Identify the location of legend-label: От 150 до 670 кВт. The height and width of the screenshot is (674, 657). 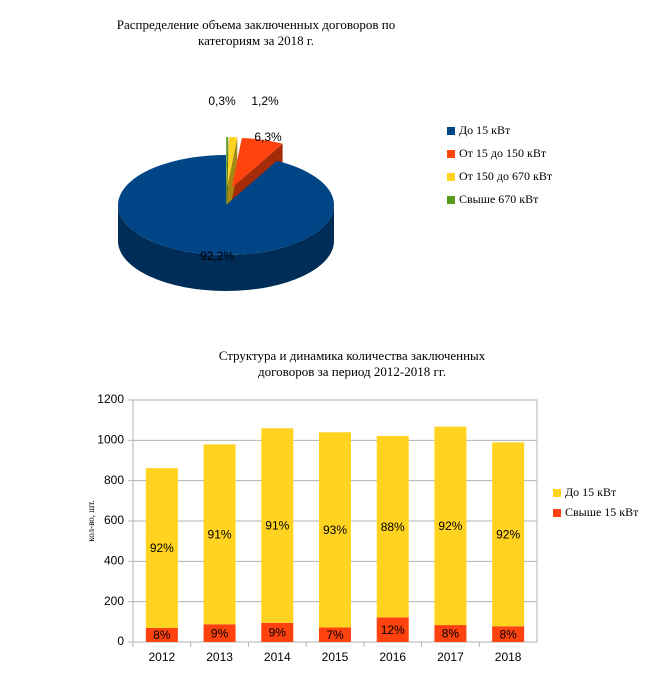
(506, 176).